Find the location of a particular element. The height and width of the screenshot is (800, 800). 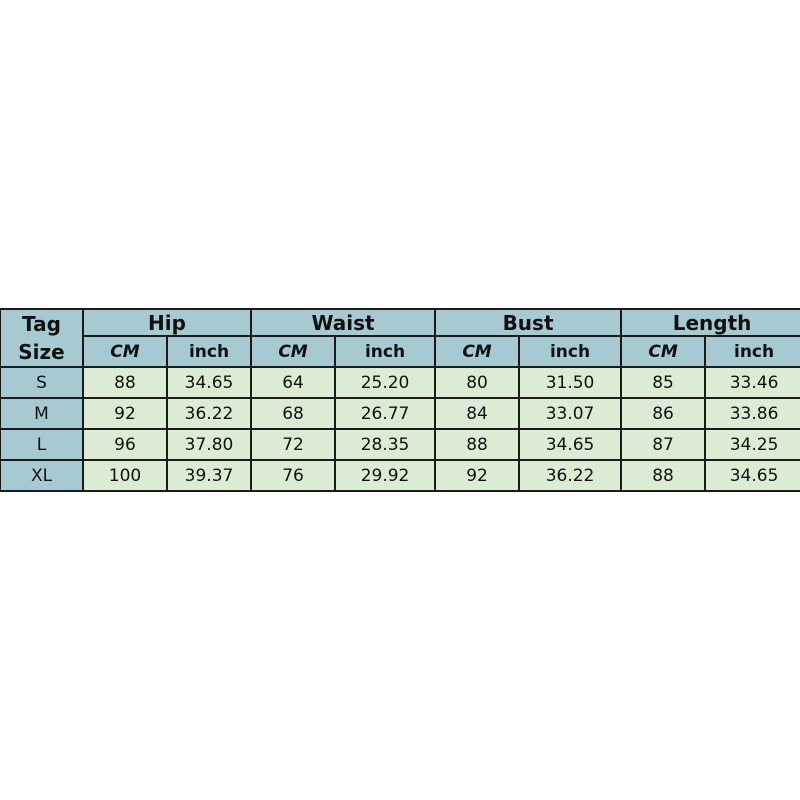

table-row: L 96 37.80 72 28.35 88 34.65 87 34.25 is located at coordinates (400, 444).